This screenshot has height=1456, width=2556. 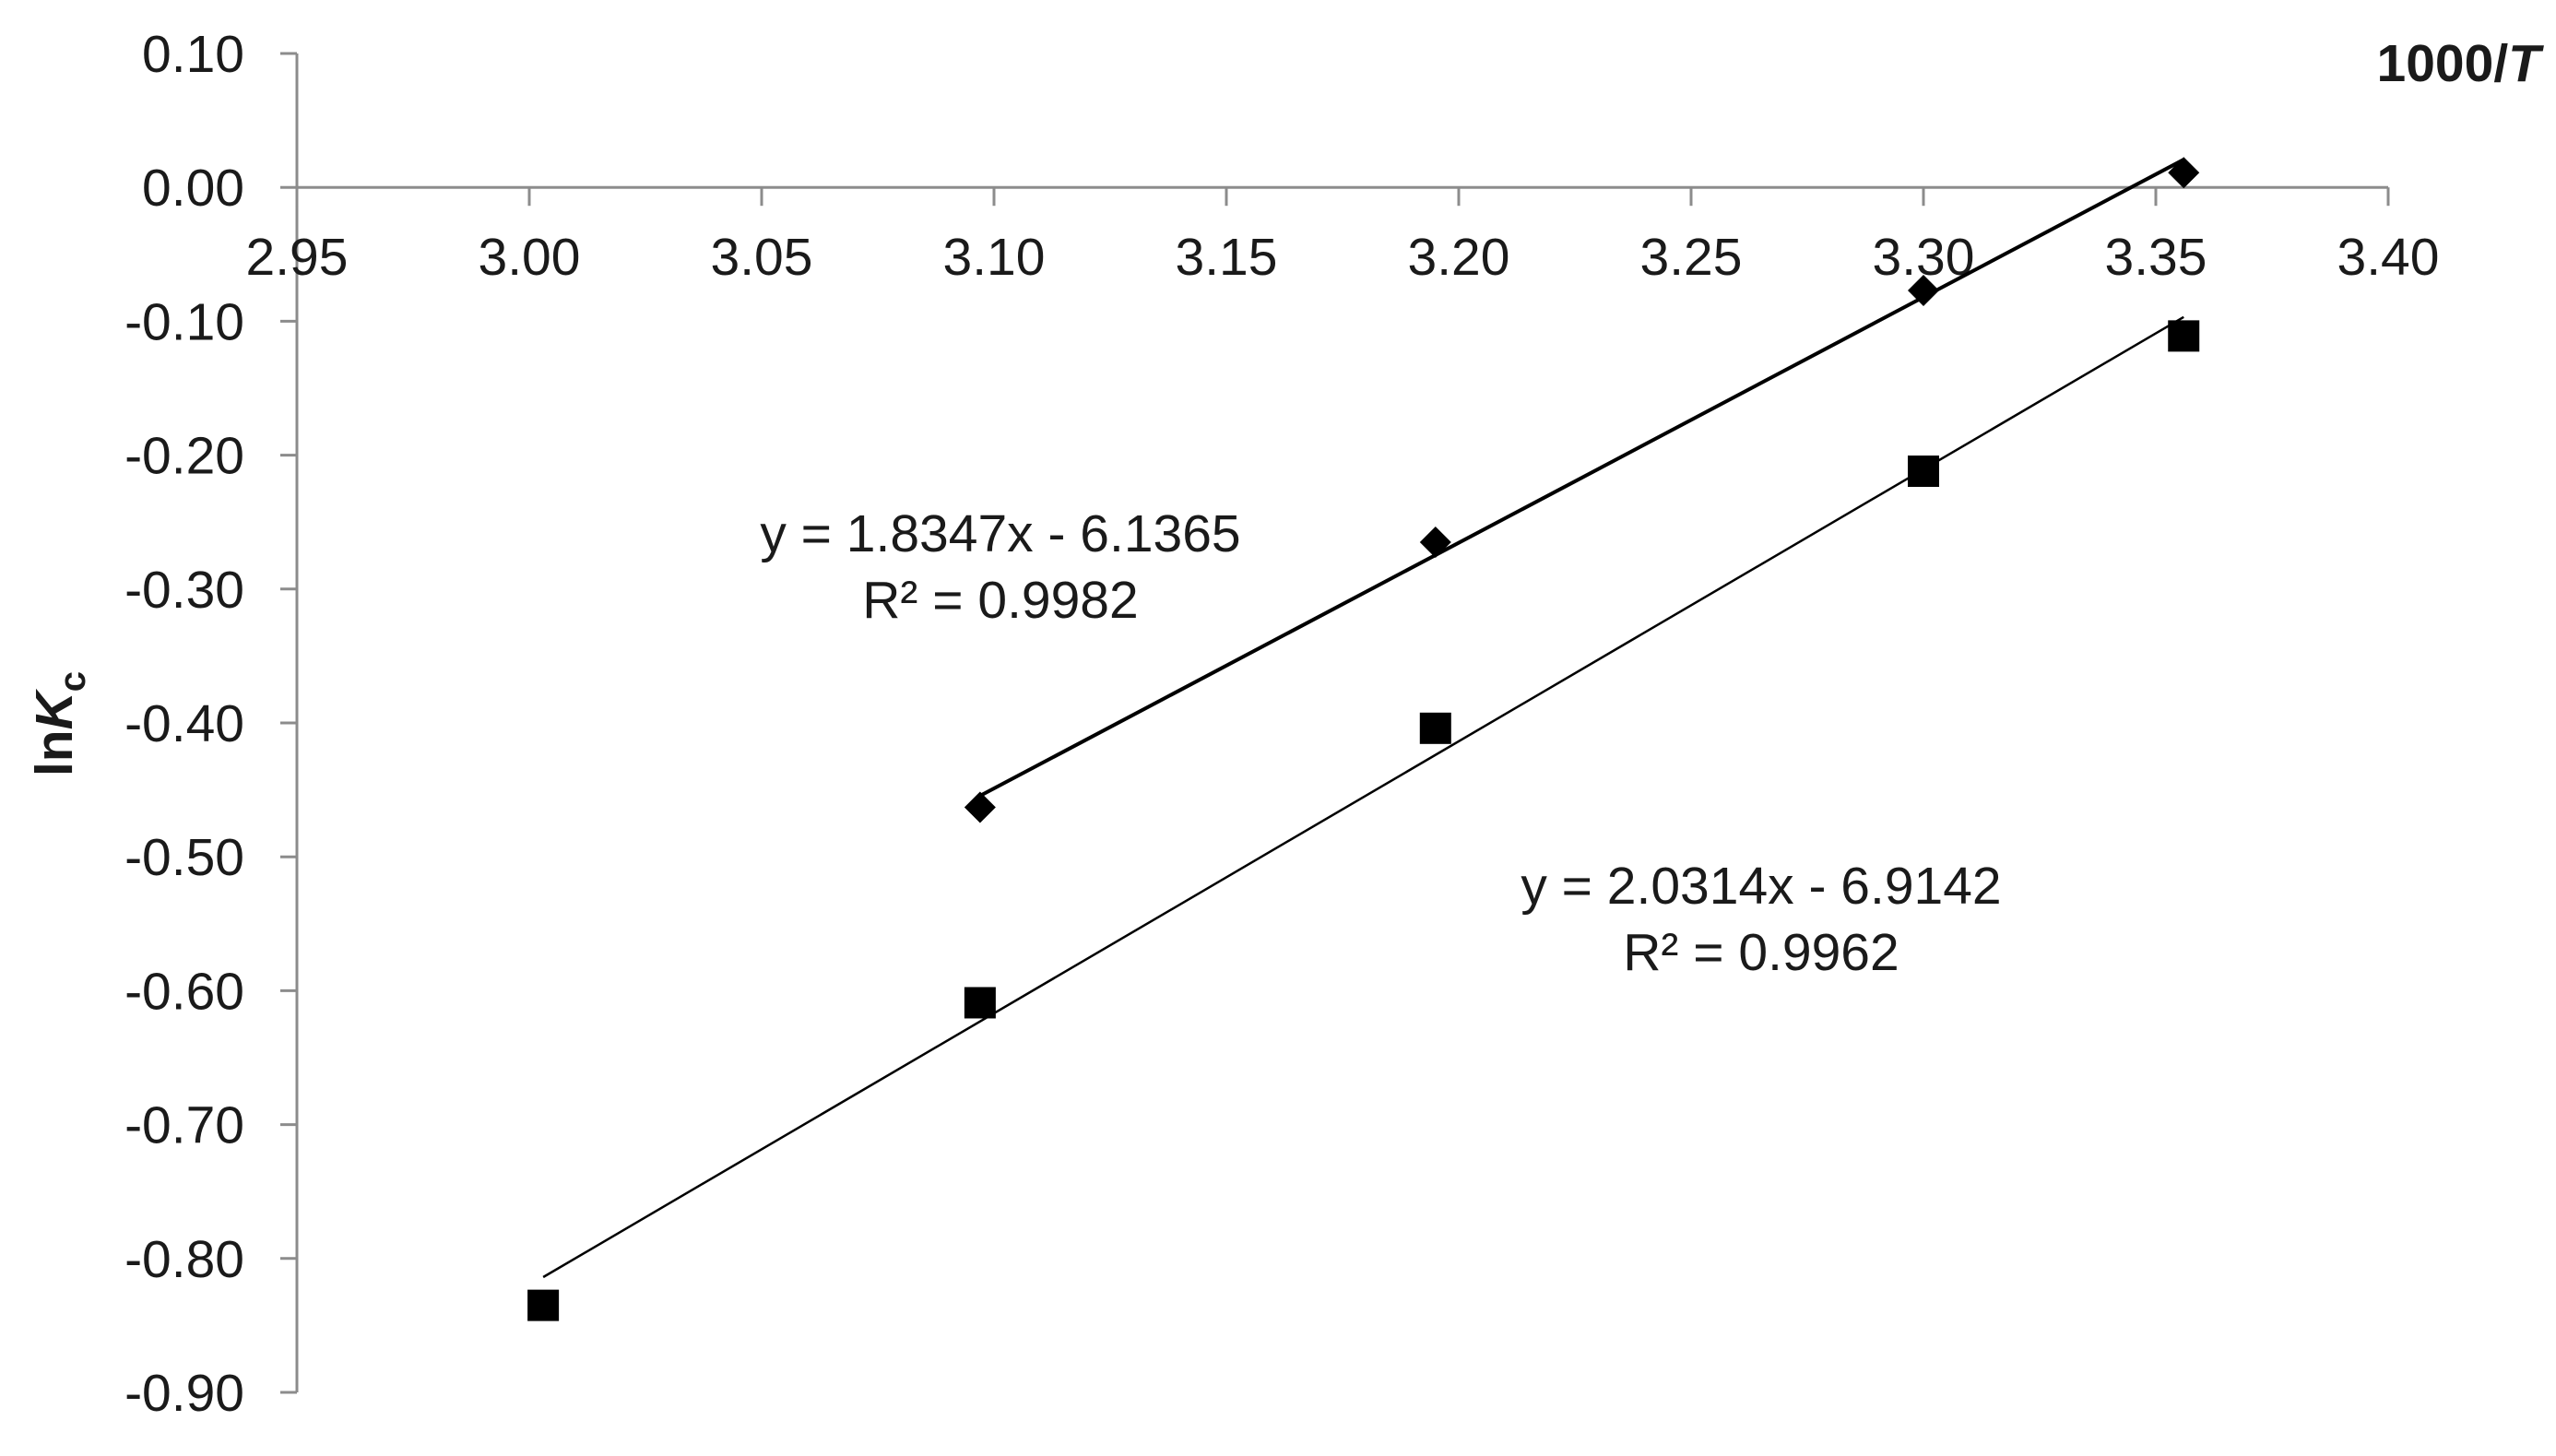 What do you see at coordinates (184, 1259) in the screenshot?
I see `y-tick-label: -0.80` at bounding box center [184, 1259].